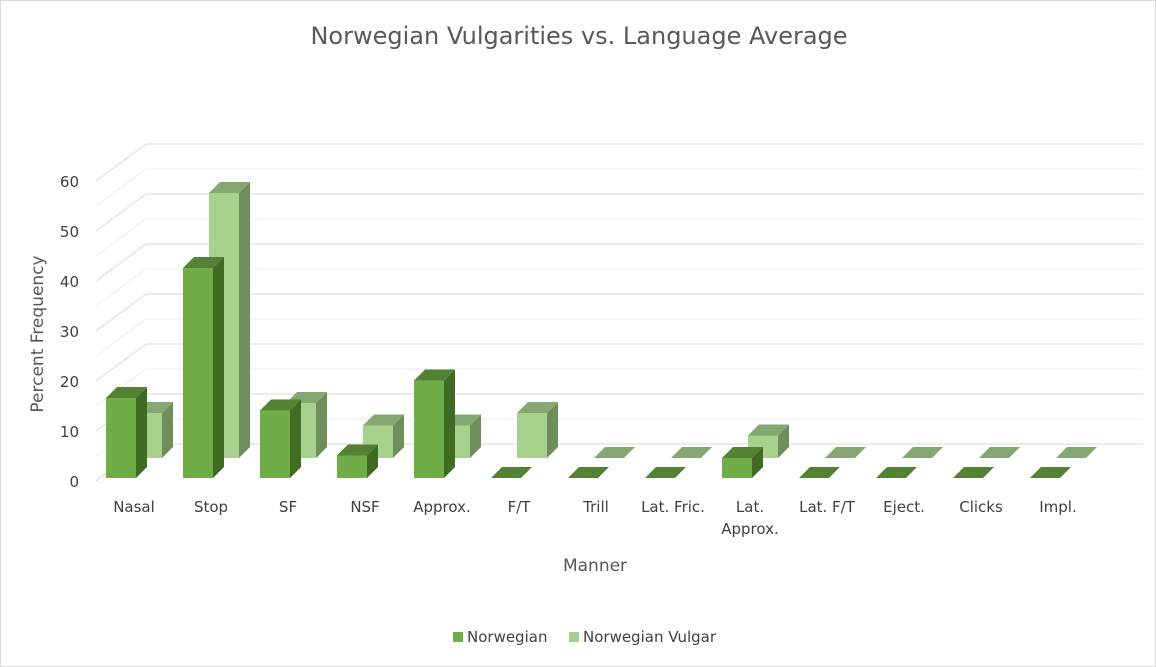  I want to click on y-axis-ticks: 0 10 20 30 40 50 60, so click(69, 332).